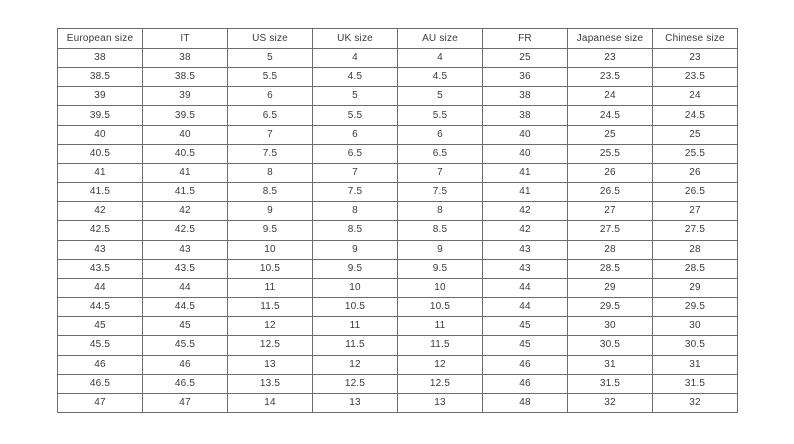 Image resolution: width=794 pixels, height=444 pixels. I want to click on table-cell: 47, so click(185, 403).